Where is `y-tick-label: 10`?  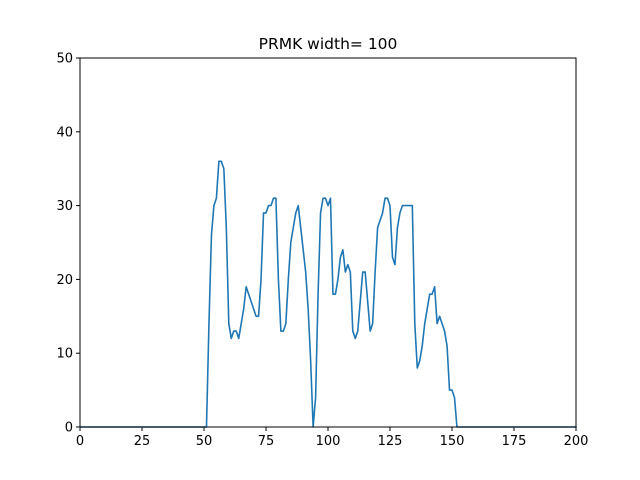 y-tick-label: 10 is located at coordinates (64, 354).